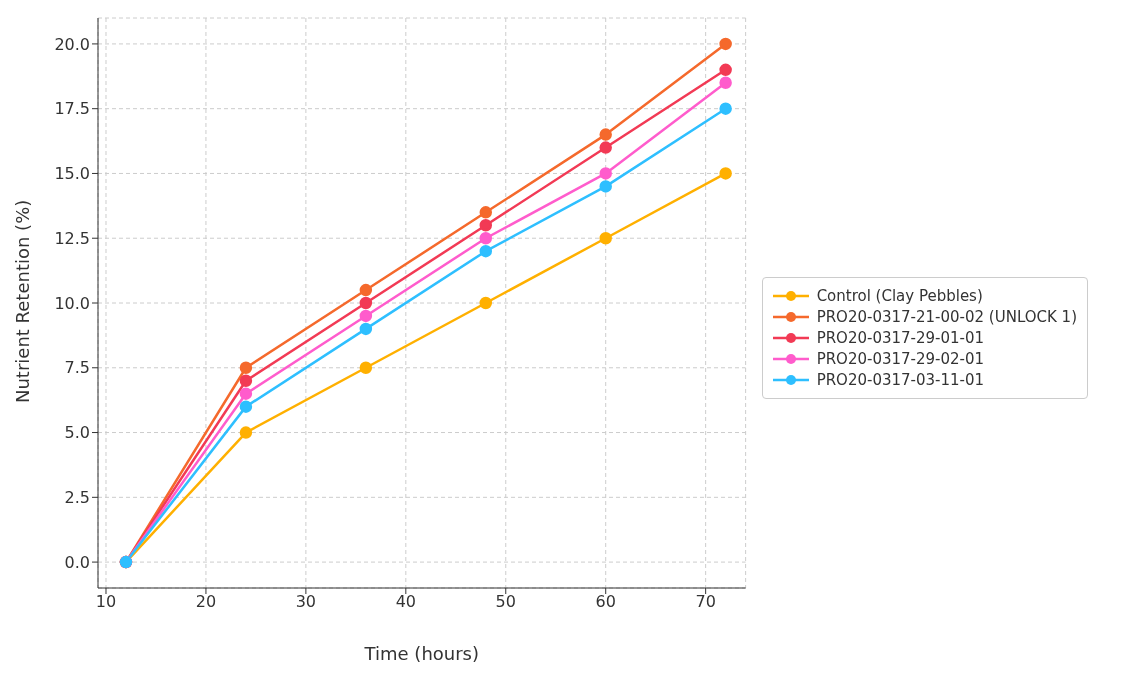  What do you see at coordinates (206, 602) in the screenshot?
I see `x-tick-label: 20` at bounding box center [206, 602].